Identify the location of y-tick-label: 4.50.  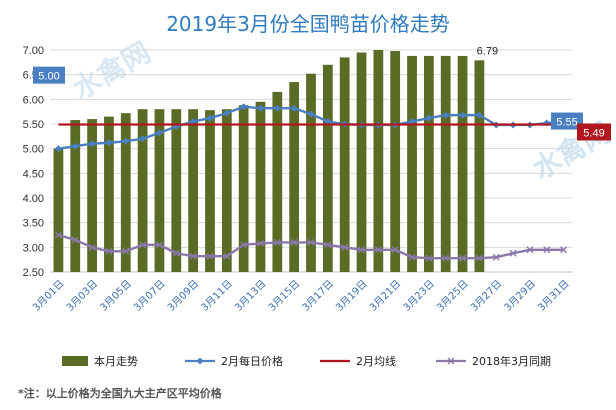
(33, 174).